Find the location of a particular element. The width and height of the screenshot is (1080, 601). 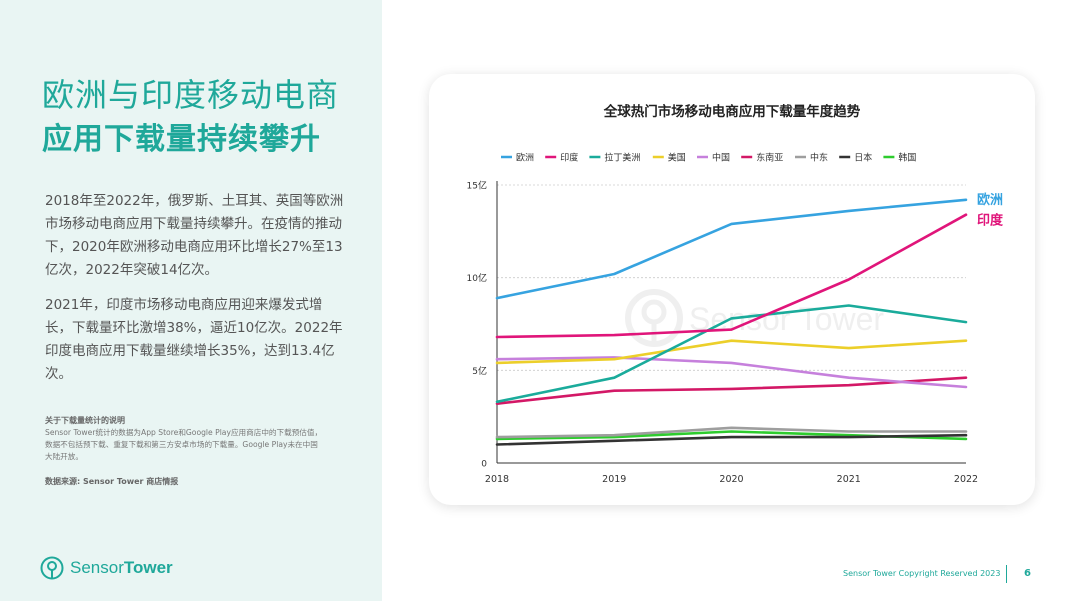

legend-label-4: 中国 is located at coordinates (721, 158).